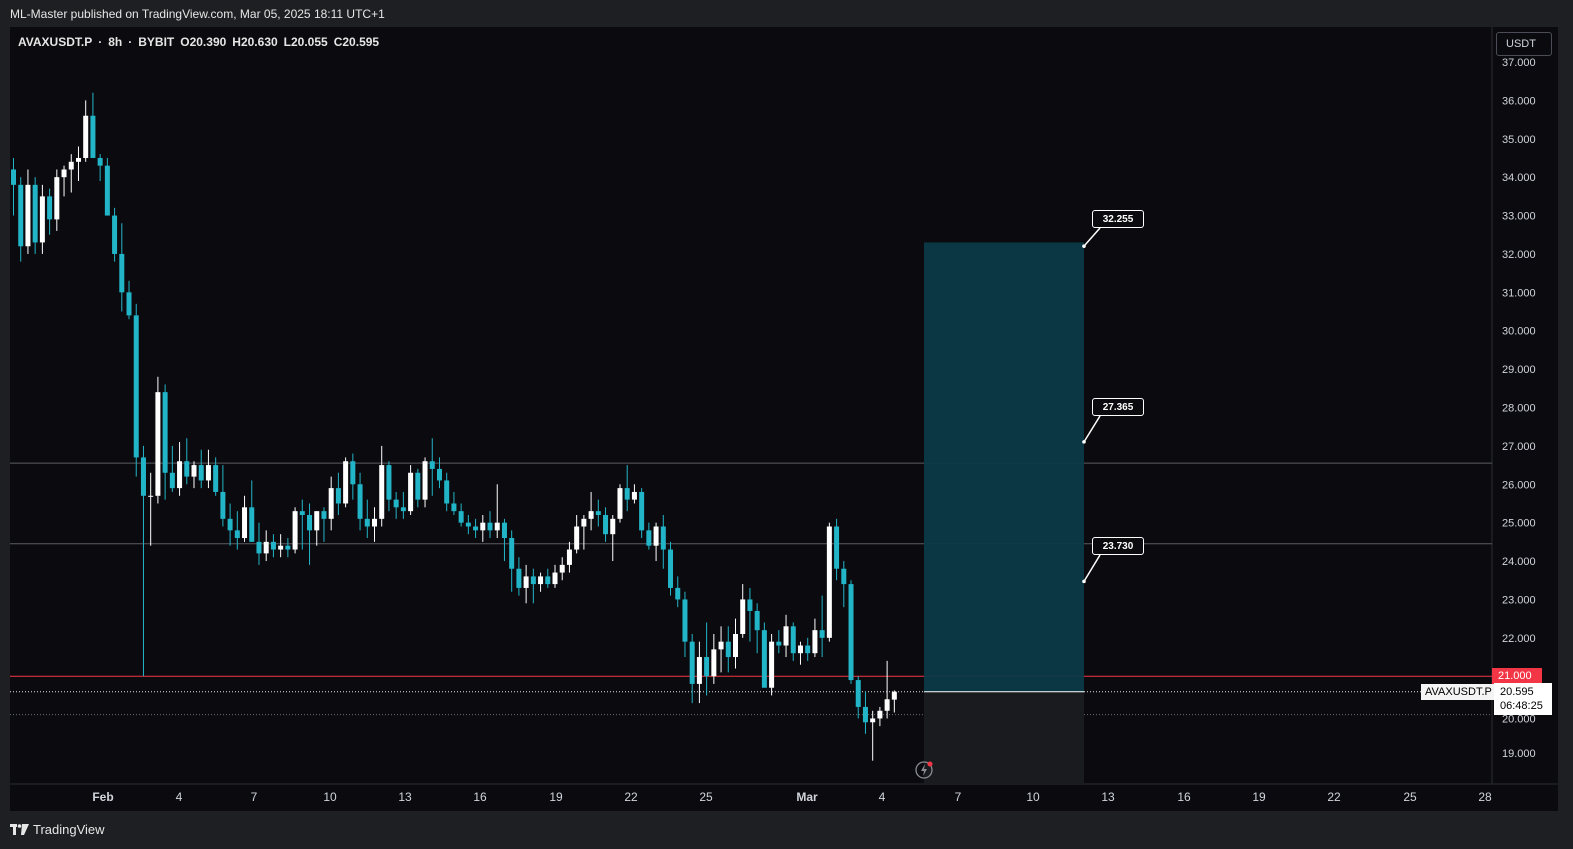 This screenshot has height=849, width=1573. I want to click on y-tick-label: 23.000, so click(1519, 600).